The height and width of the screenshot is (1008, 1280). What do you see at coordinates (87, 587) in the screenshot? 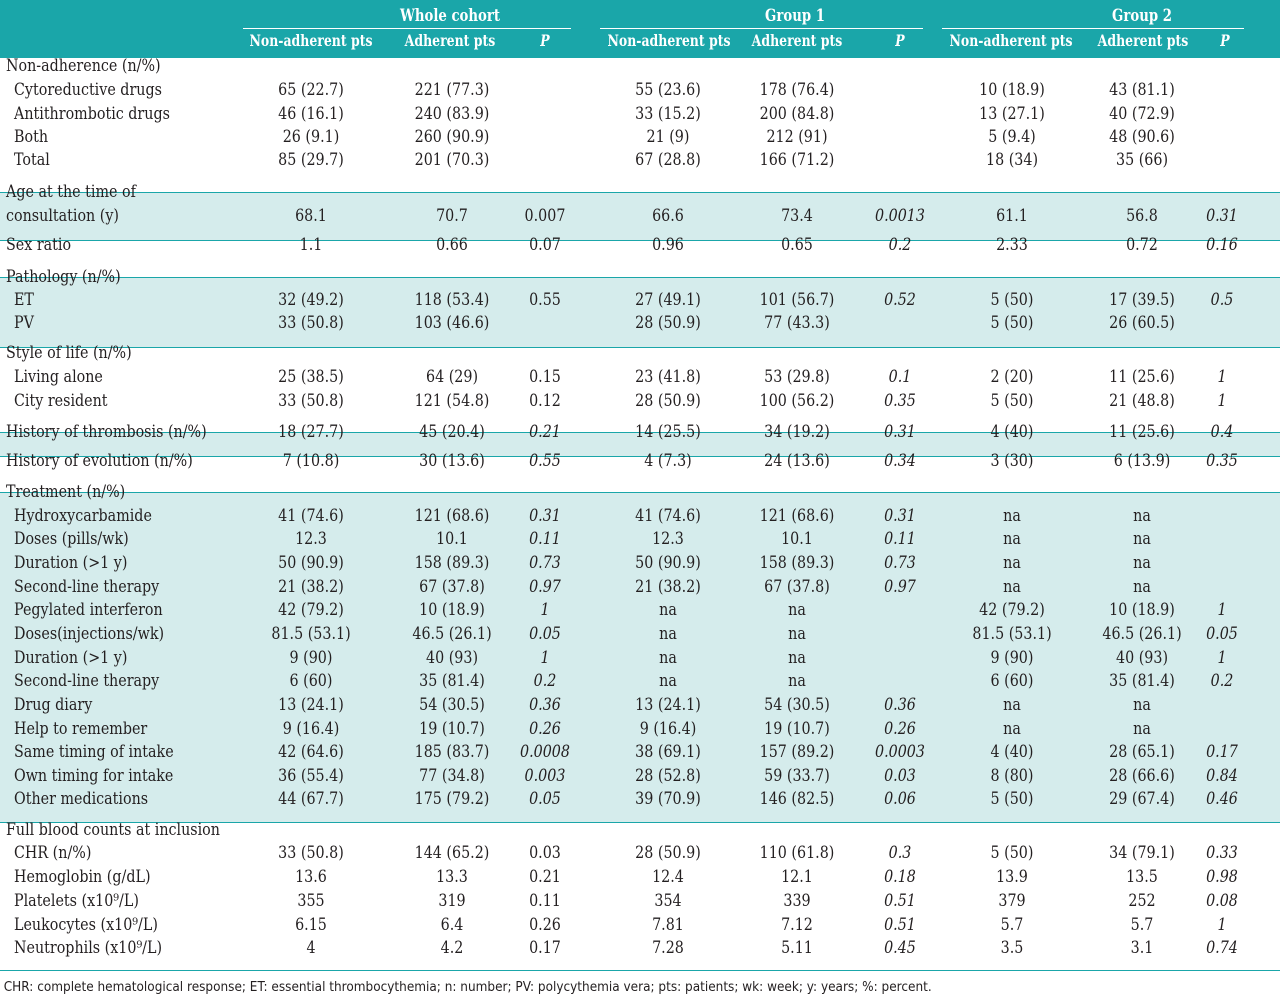
I see `row-label: Second-line therapy` at bounding box center [87, 587].